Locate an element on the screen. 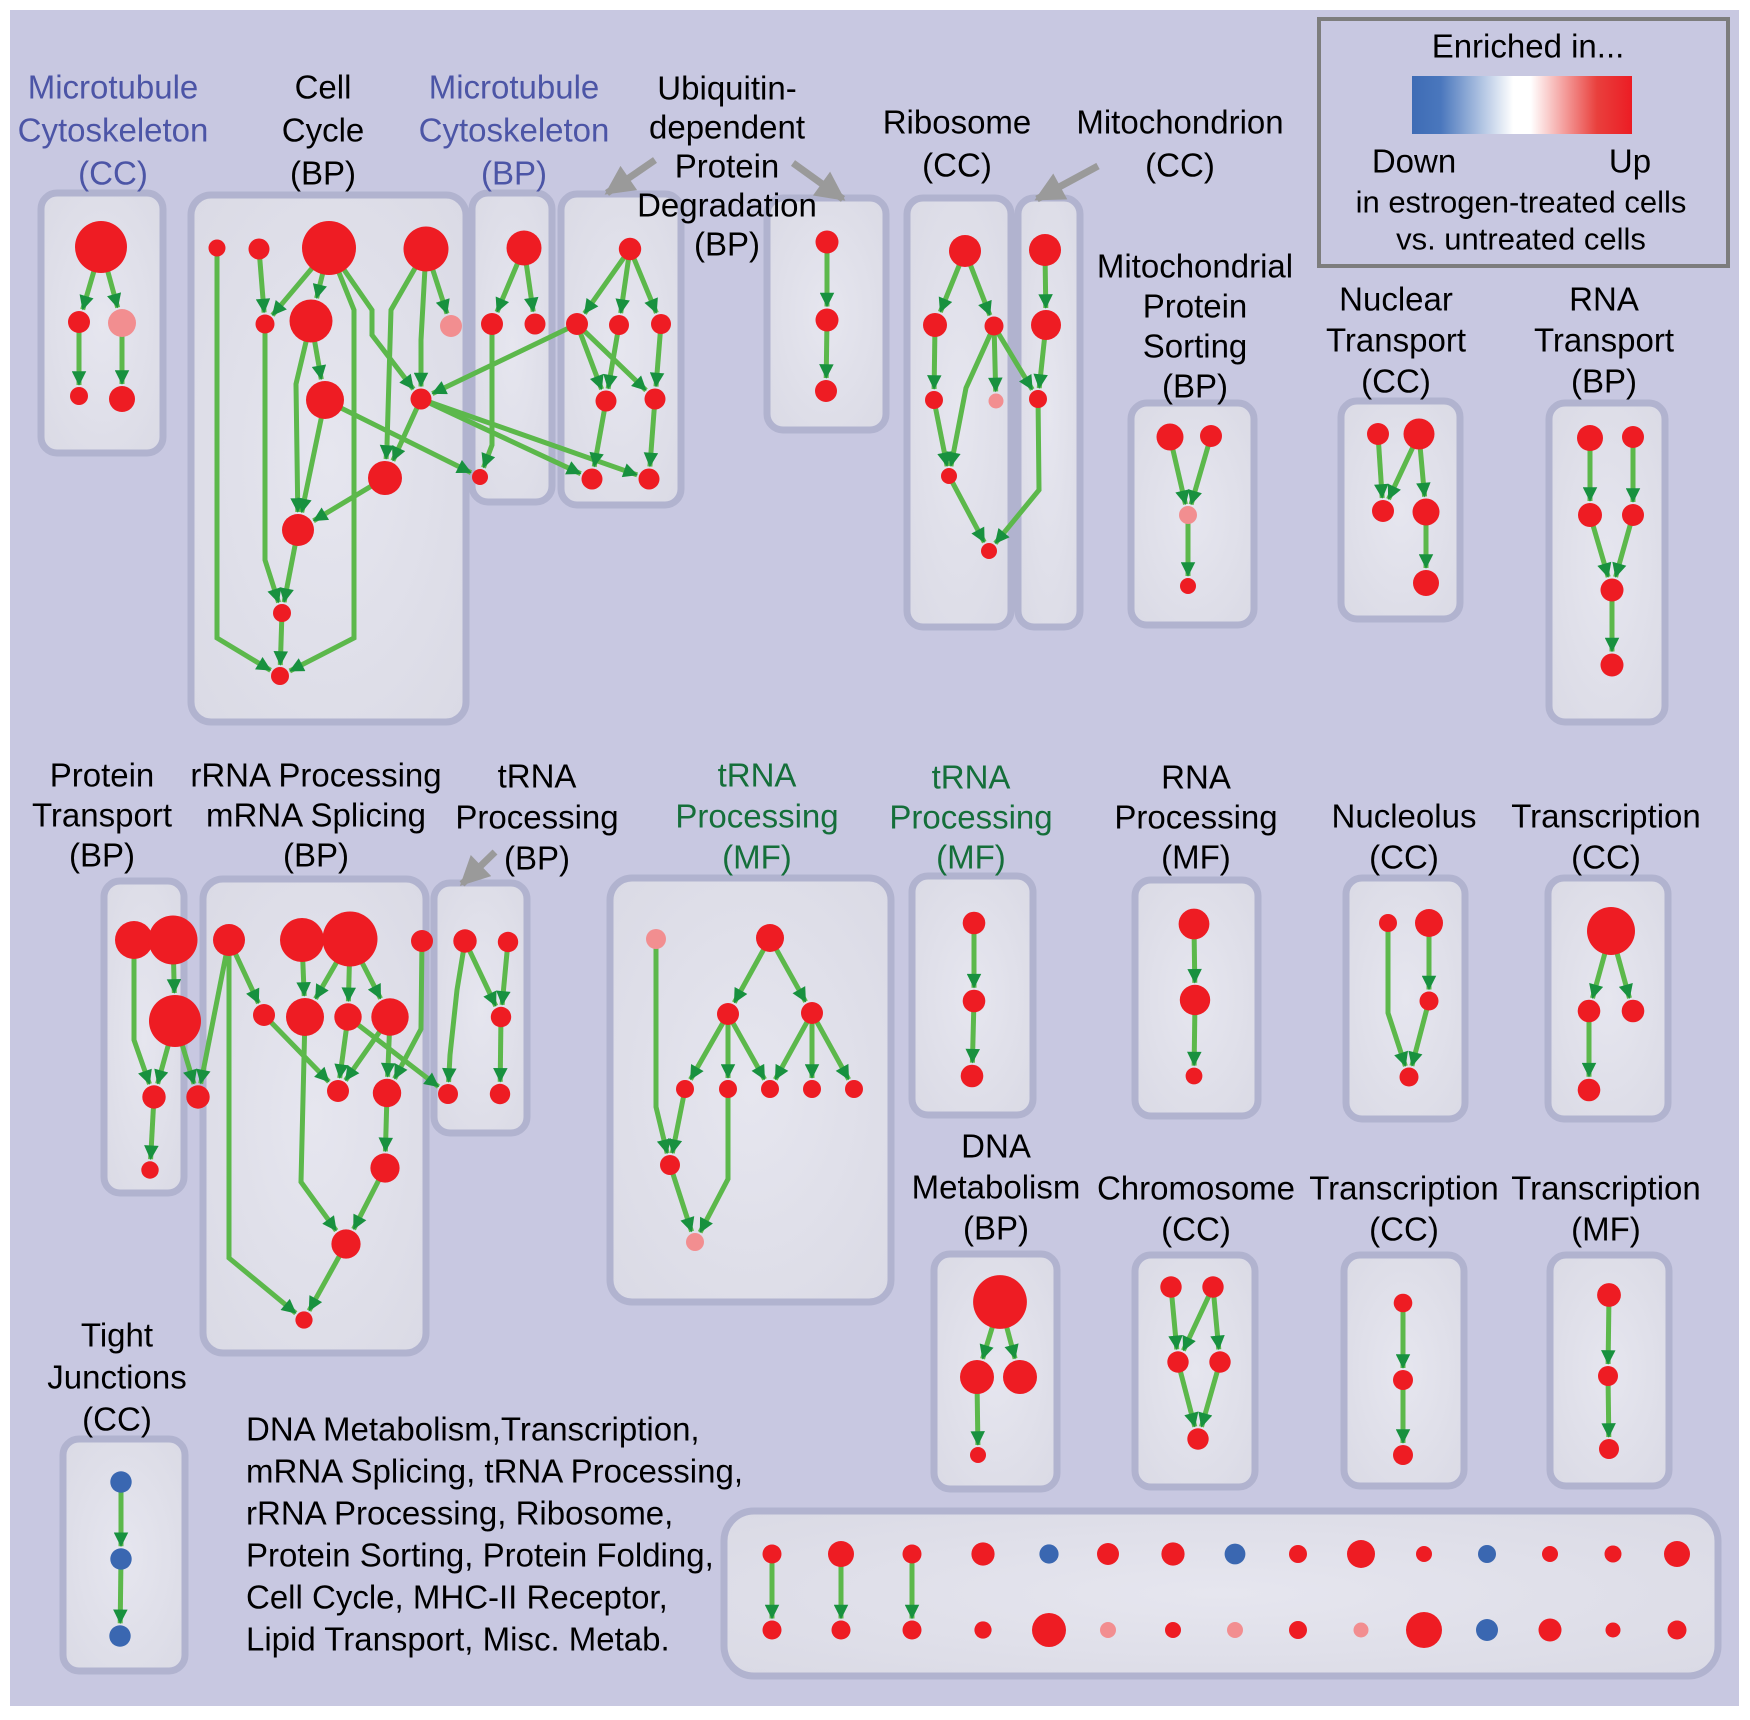 The image size is (1750, 1720). svg-text: dependent is located at coordinates (727, 127).